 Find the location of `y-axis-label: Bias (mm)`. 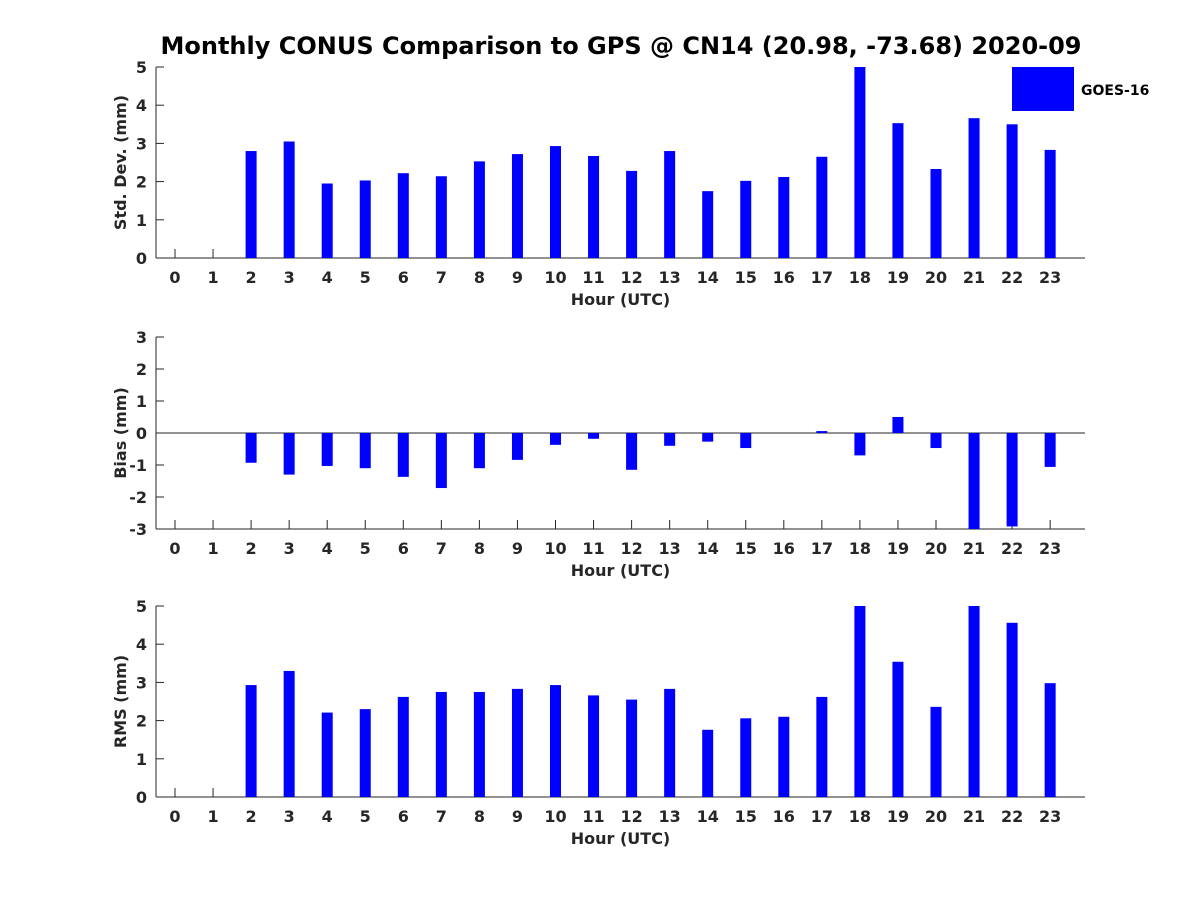

y-axis-label: Bias (mm) is located at coordinates (120, 433).